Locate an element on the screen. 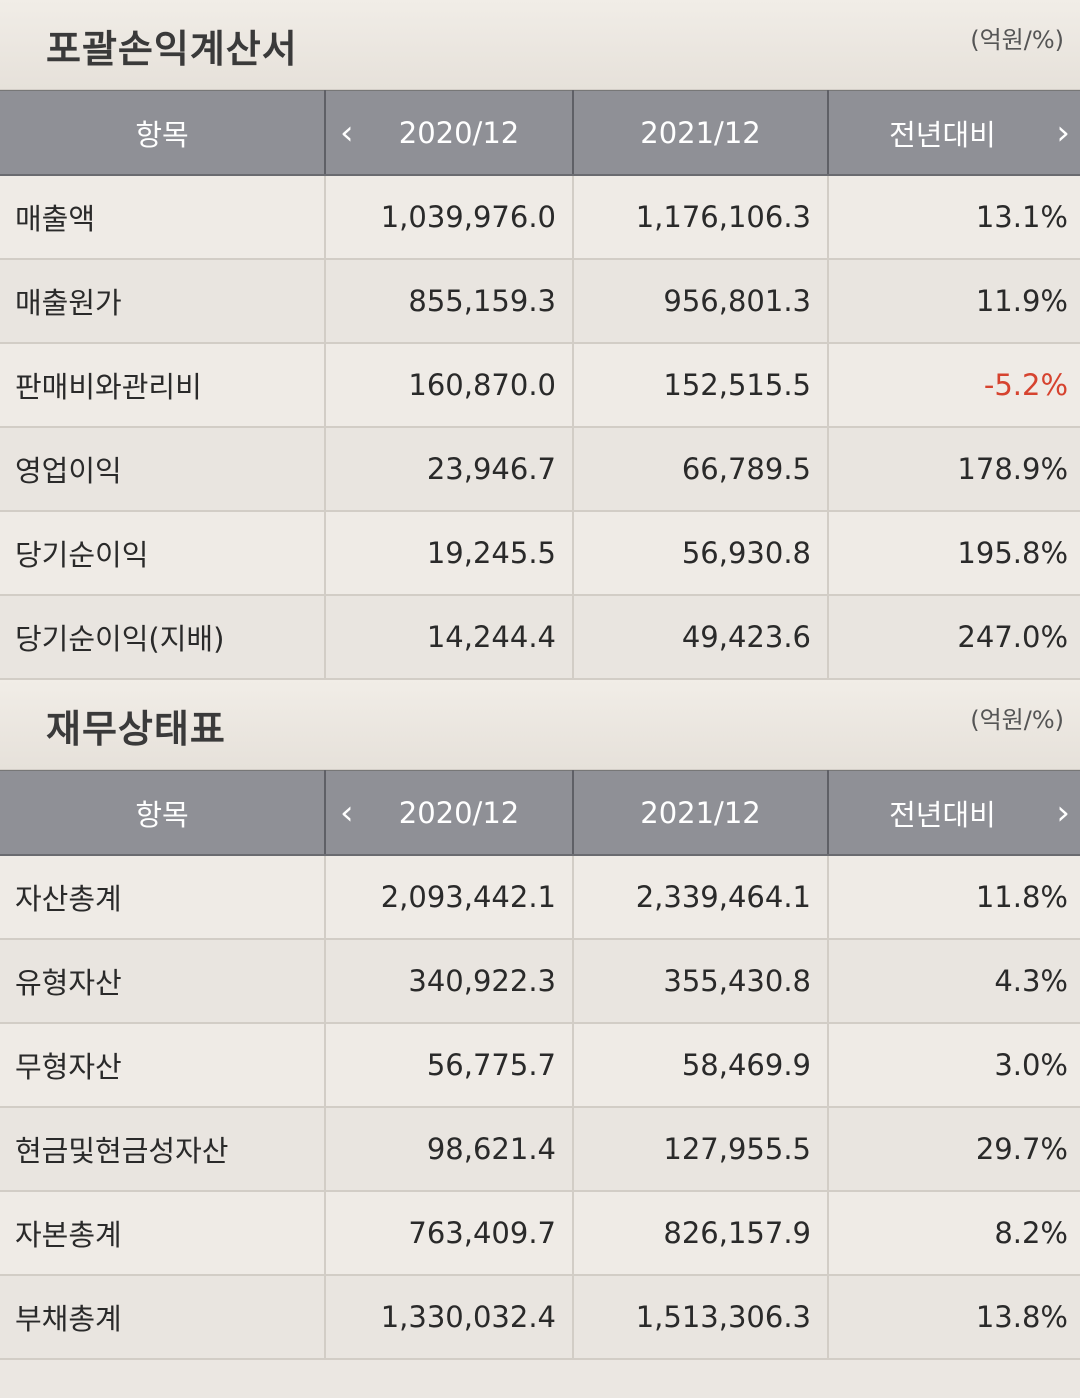 This screenshot has height=1398, width=1080. table-row: 매출액 1,039,976.0 1,176,106.3 13.1% is located at coordinates (540, 217).